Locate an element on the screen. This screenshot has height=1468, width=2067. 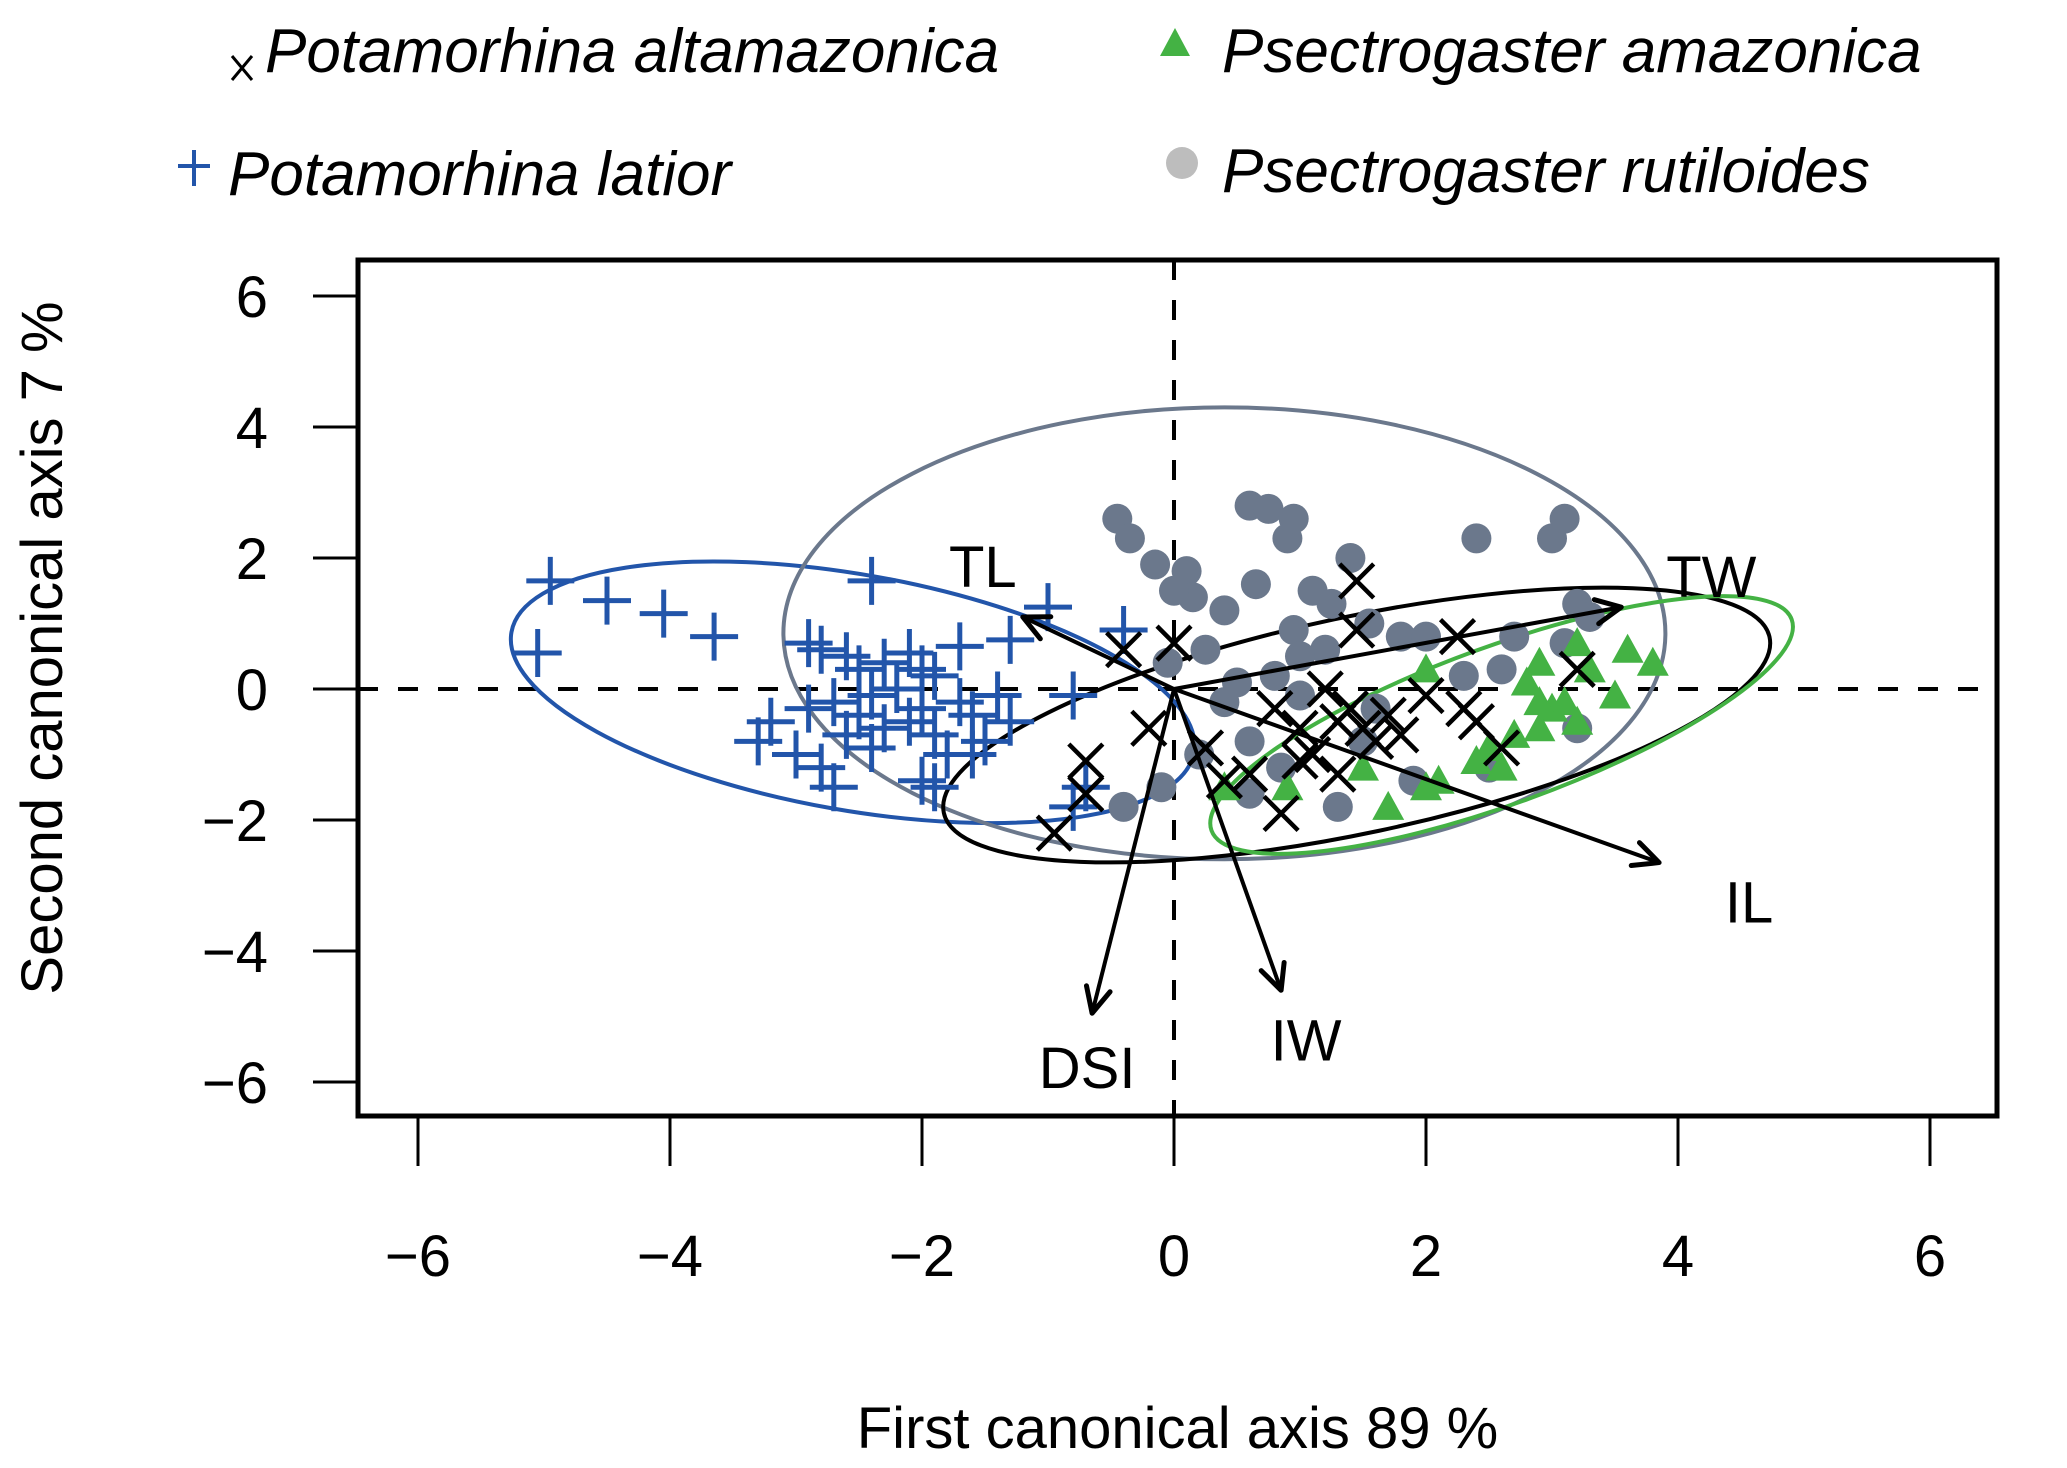
series-psectrogaster-amazonica is located at coordinates (1438, 723).